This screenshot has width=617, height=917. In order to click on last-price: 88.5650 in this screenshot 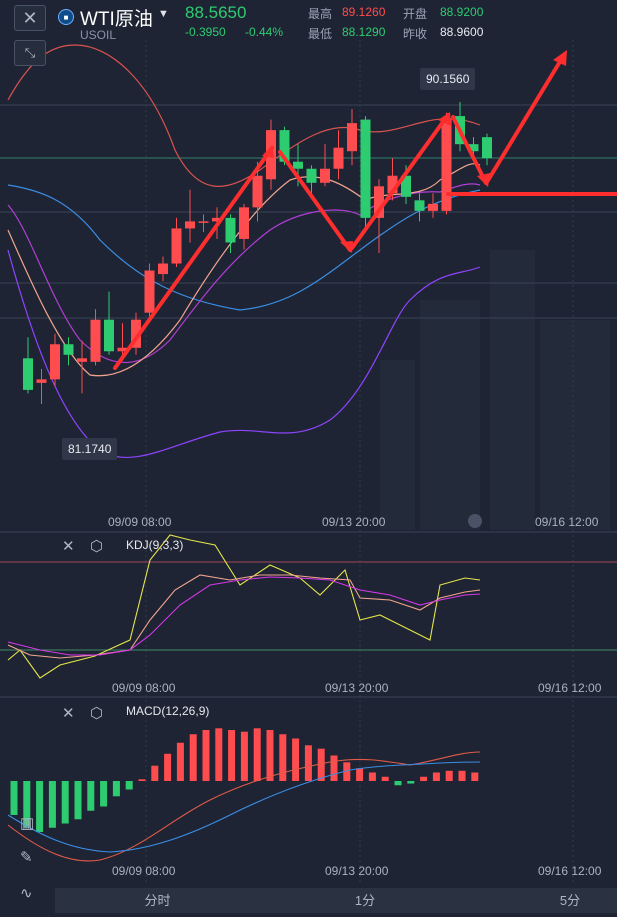, I will do `click(216, 12)`.